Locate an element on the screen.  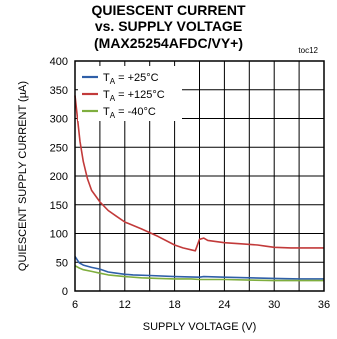
y-axis-label: QUIESCENT SUPPLY CURRENT (µA) is located at coordinates (23, 176).